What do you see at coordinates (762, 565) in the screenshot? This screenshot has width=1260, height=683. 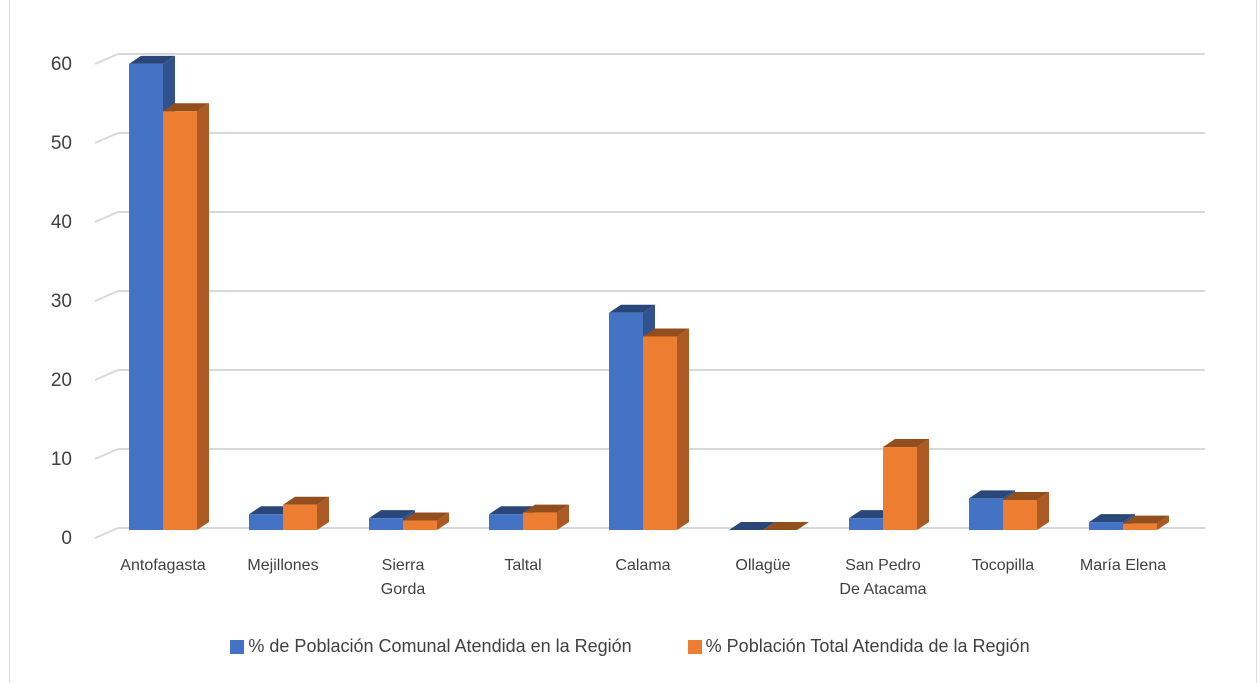 I see `x-tick-label: Ollagüe` at bounding box center [762, 565].